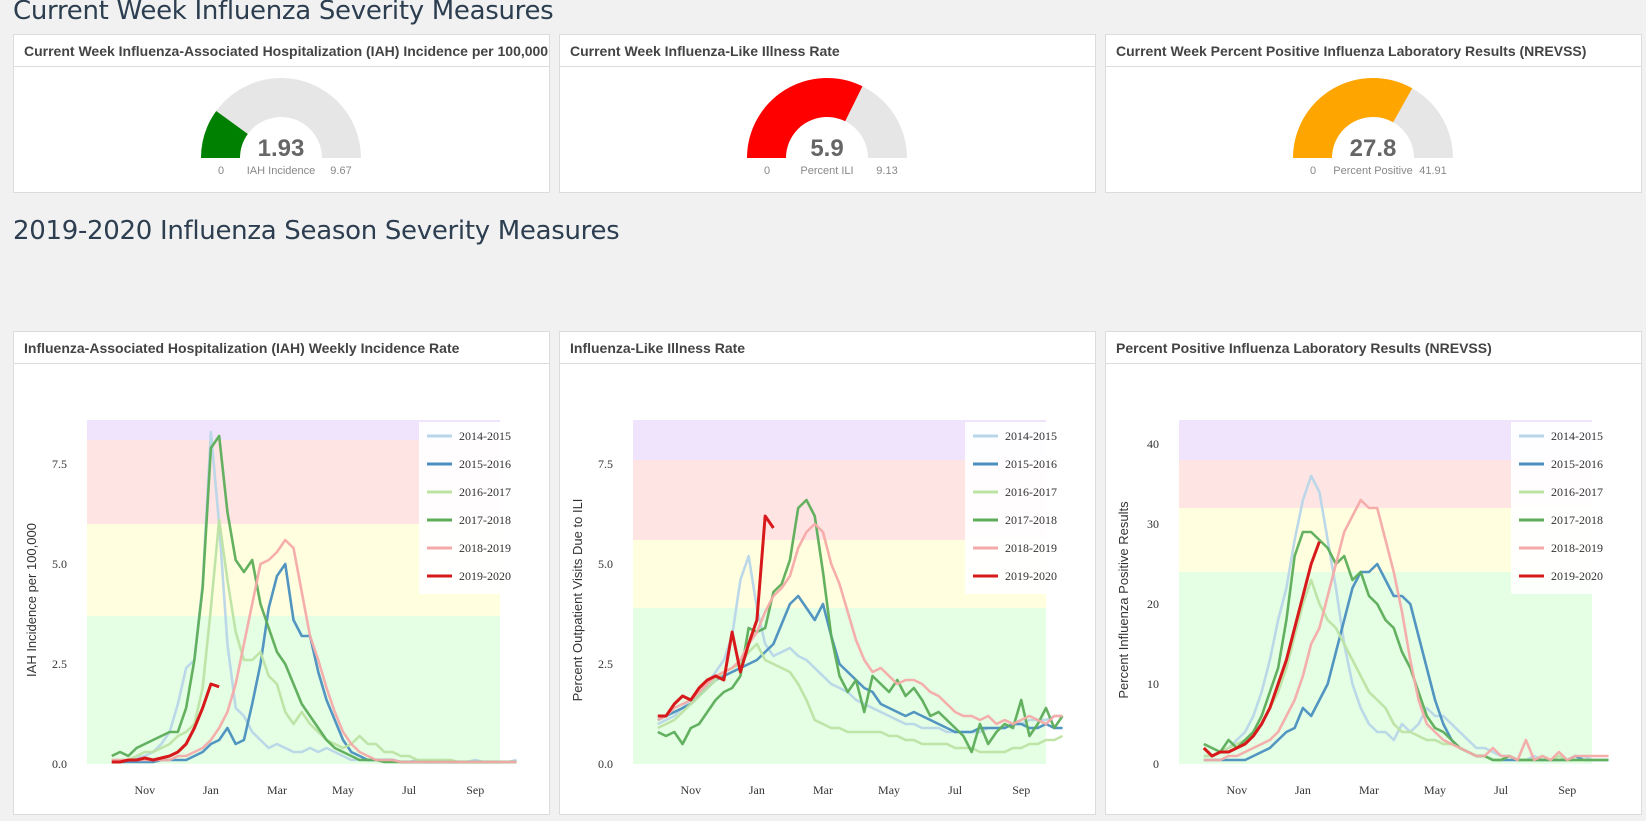  I want to click on current-week-title: Current Week Influenza Severity Measures, so click(283, 13).